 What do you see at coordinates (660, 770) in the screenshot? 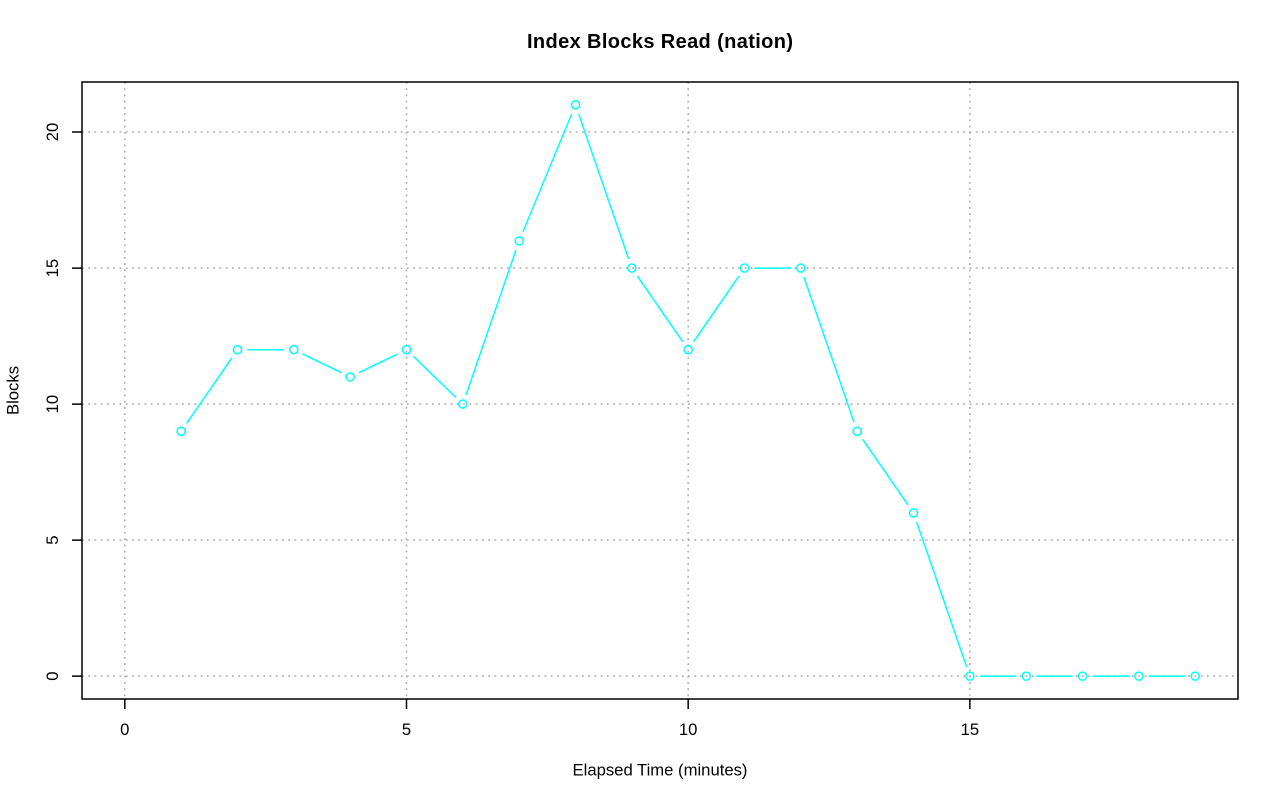
I see `svg-text: Elapsed Time (minutes)` at bounding box center [660, 770].